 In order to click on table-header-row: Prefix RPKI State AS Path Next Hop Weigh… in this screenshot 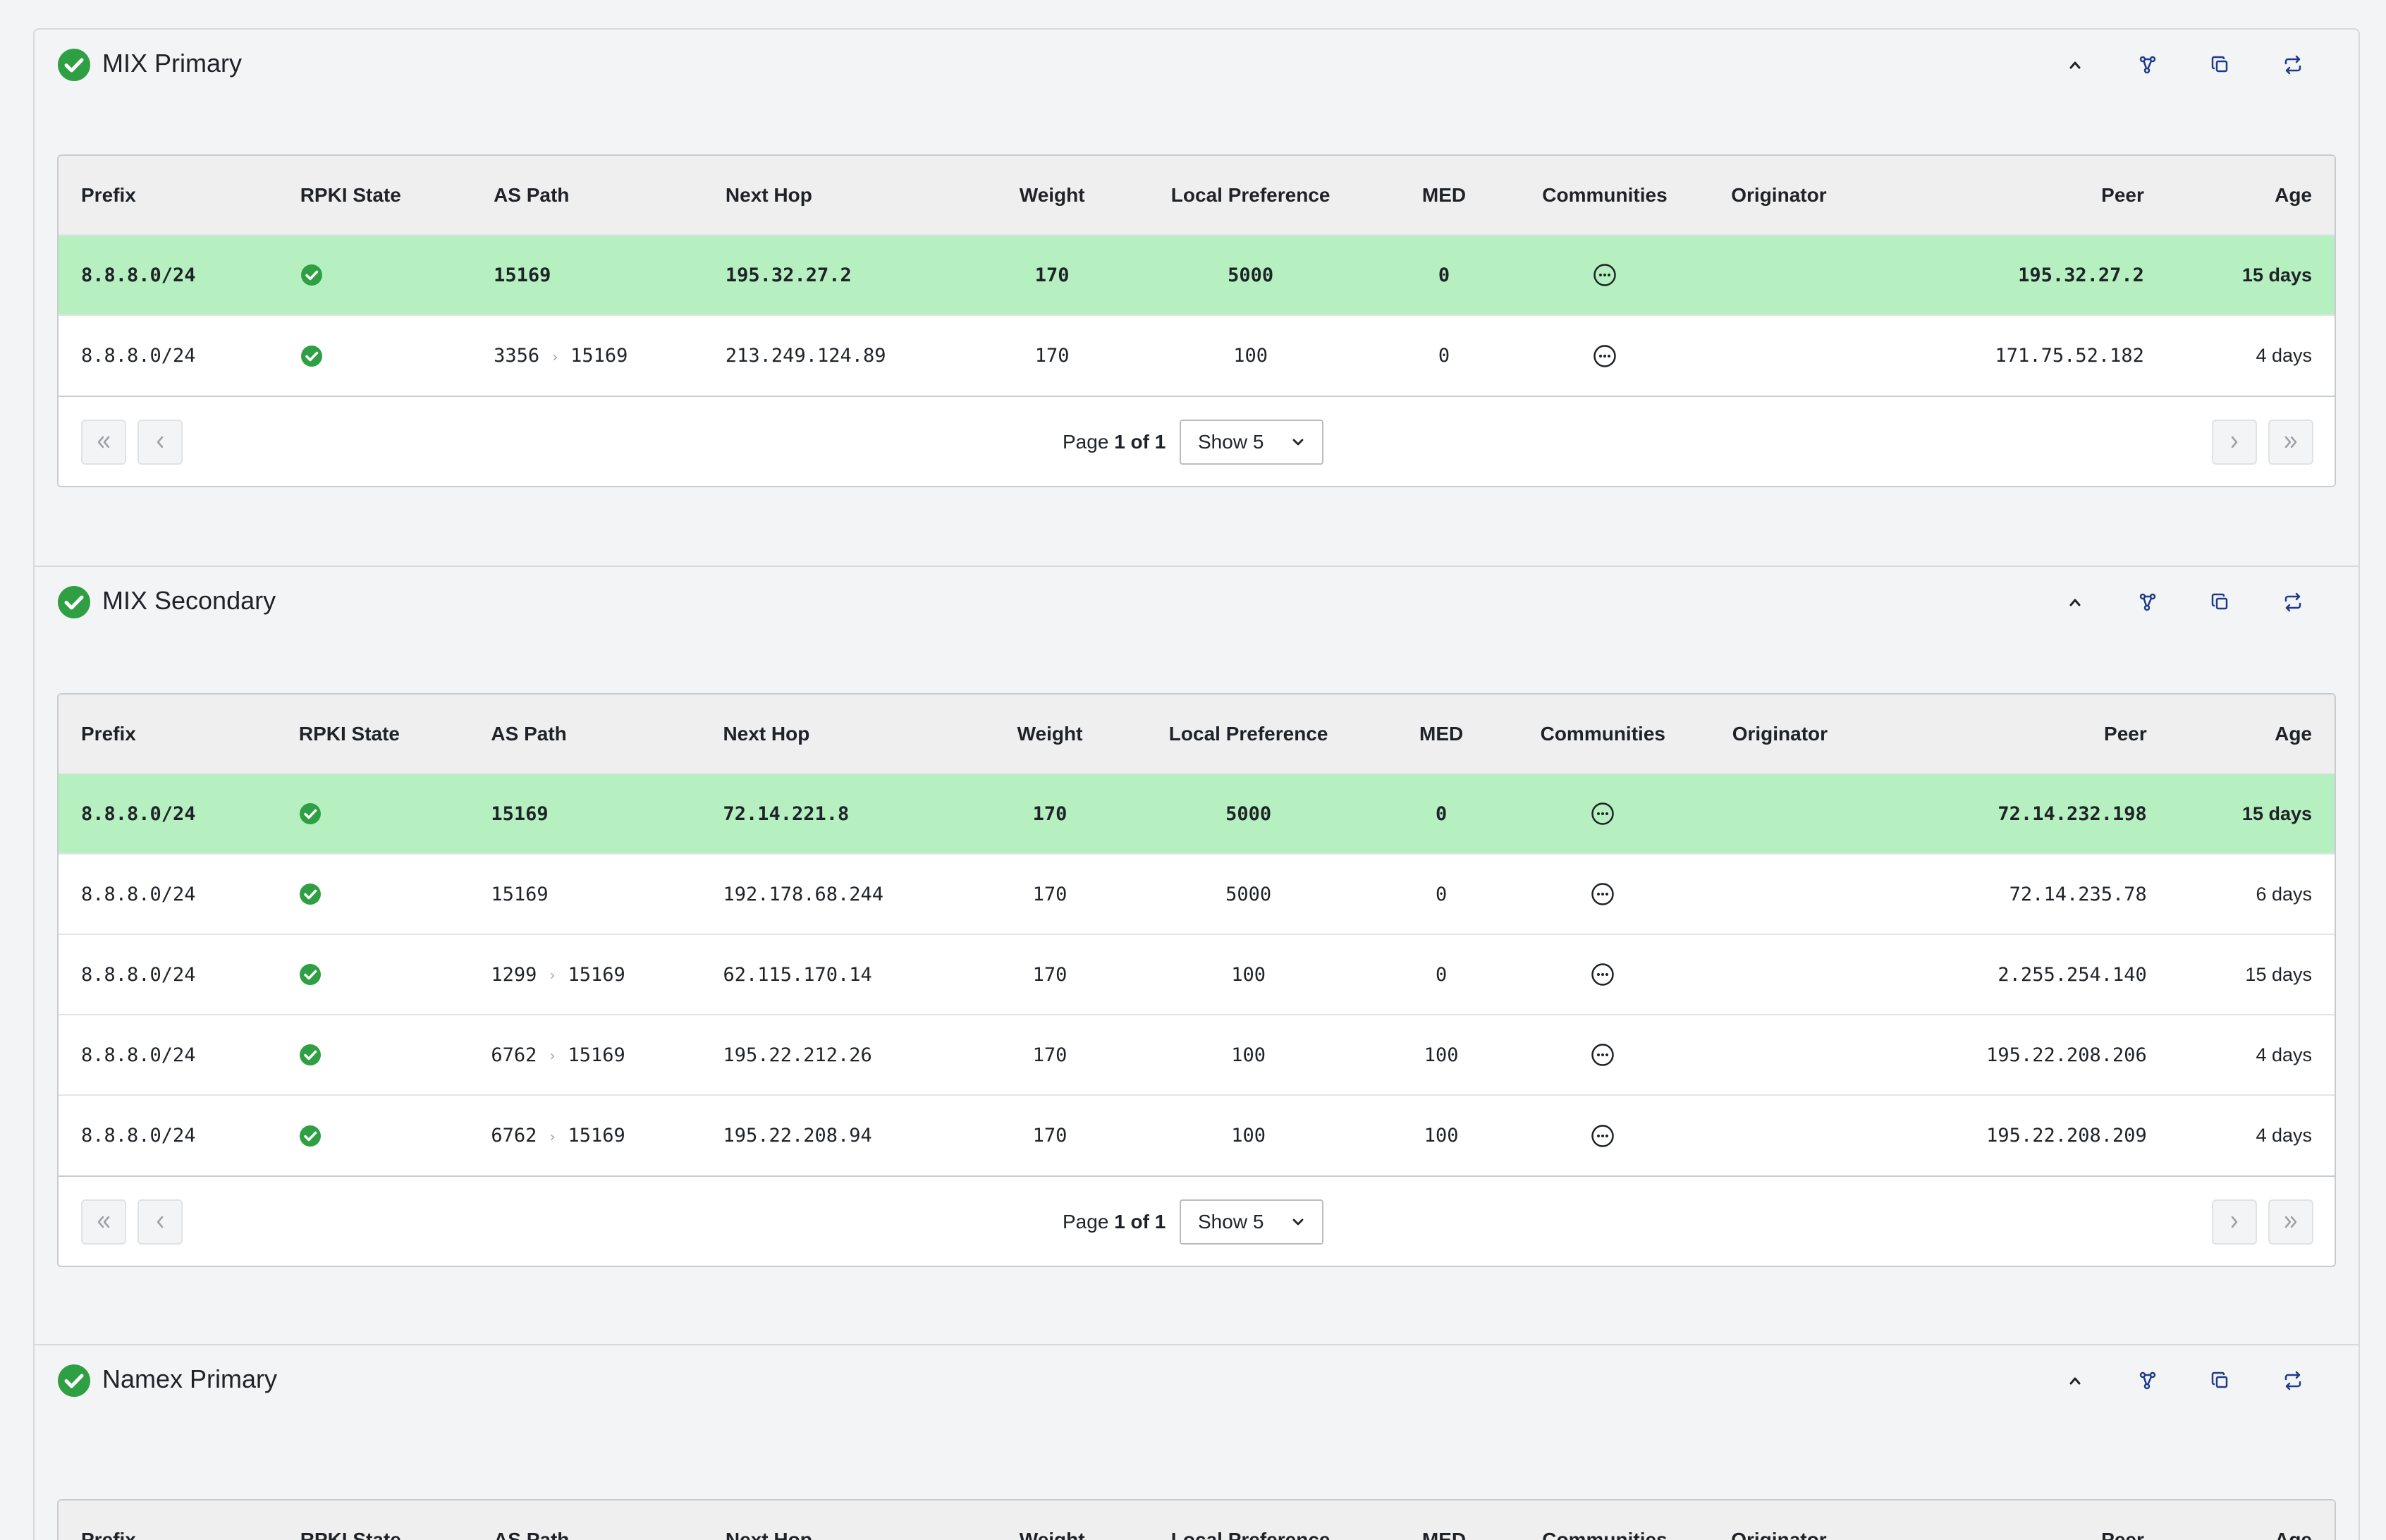, I will do `click(1197, 1521)`.